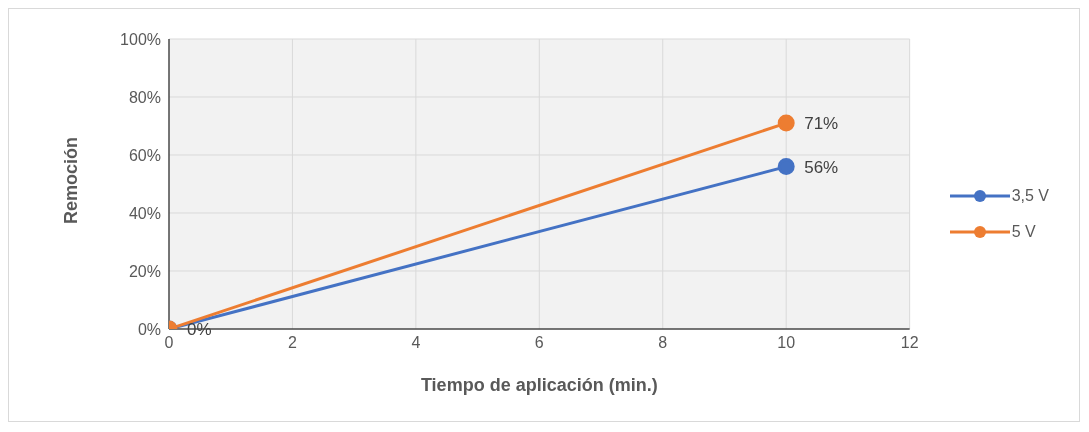  I want to click on x-tick-label: 10, so click(786, 343).